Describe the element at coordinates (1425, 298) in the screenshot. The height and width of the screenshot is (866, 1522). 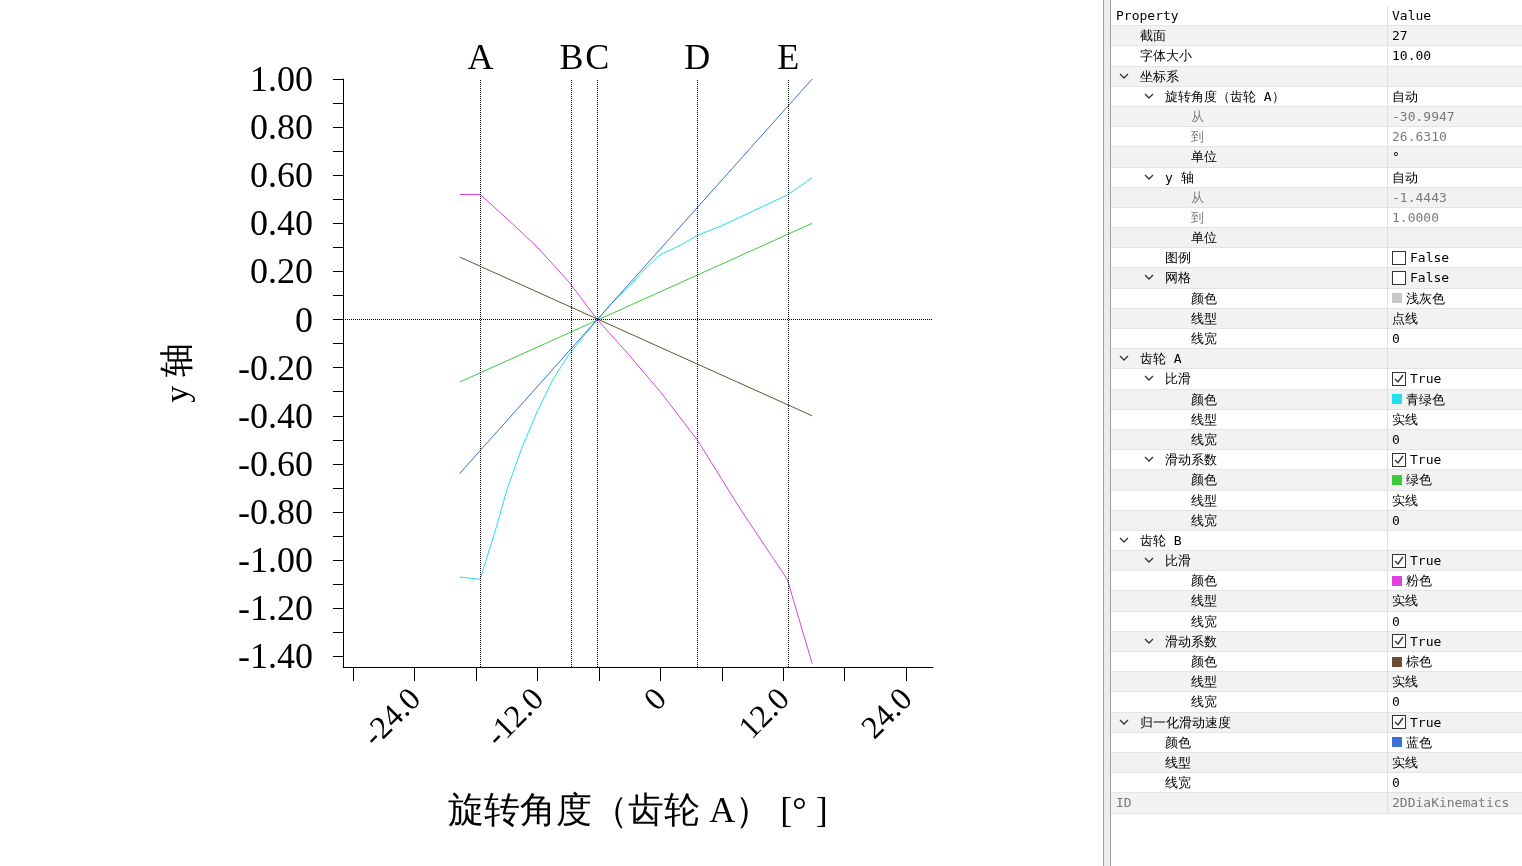
I see `text: 浅灰色` at that location.